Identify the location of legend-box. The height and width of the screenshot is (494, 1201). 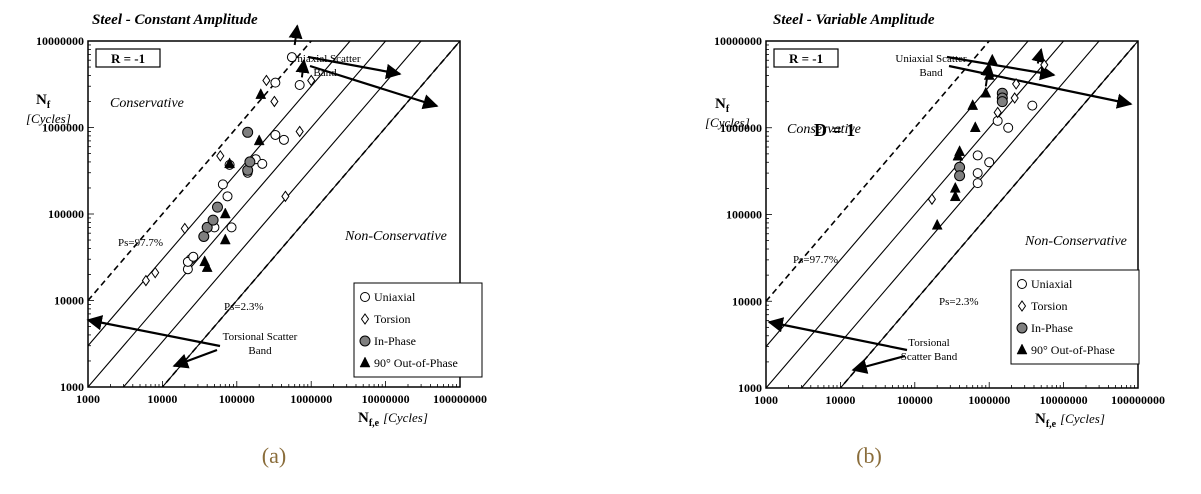
(418, 330).